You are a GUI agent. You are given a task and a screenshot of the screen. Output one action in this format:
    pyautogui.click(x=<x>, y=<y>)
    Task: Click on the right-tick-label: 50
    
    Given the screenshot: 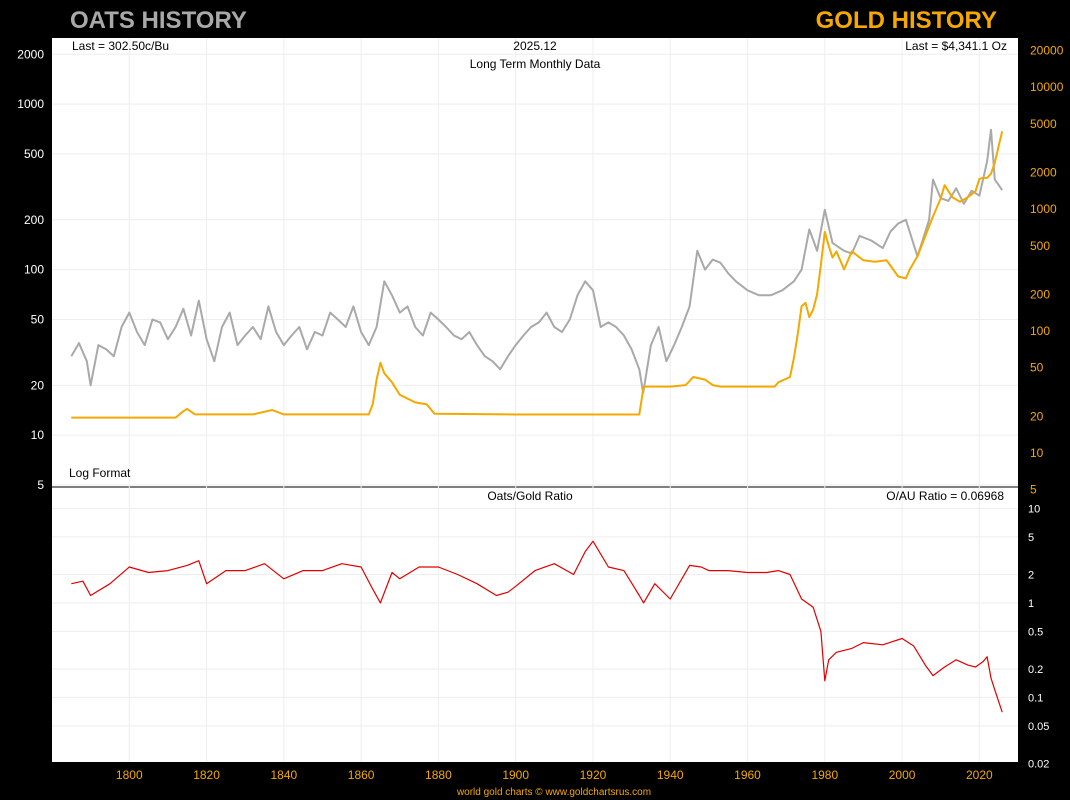 What is the action you would take?
    pyautogui.click(x=1037, y=368)
    